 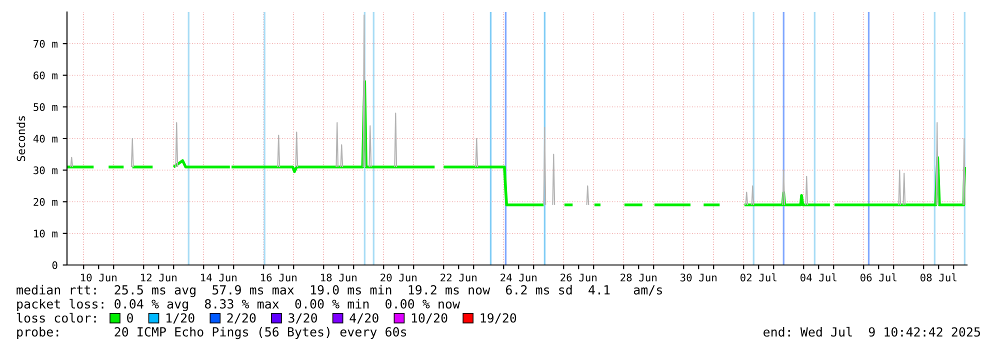 What do you see at coordinates (46, 107) in the screenshot?
I see `y-tick-label: 50 m` at bounding box center [46, 107].